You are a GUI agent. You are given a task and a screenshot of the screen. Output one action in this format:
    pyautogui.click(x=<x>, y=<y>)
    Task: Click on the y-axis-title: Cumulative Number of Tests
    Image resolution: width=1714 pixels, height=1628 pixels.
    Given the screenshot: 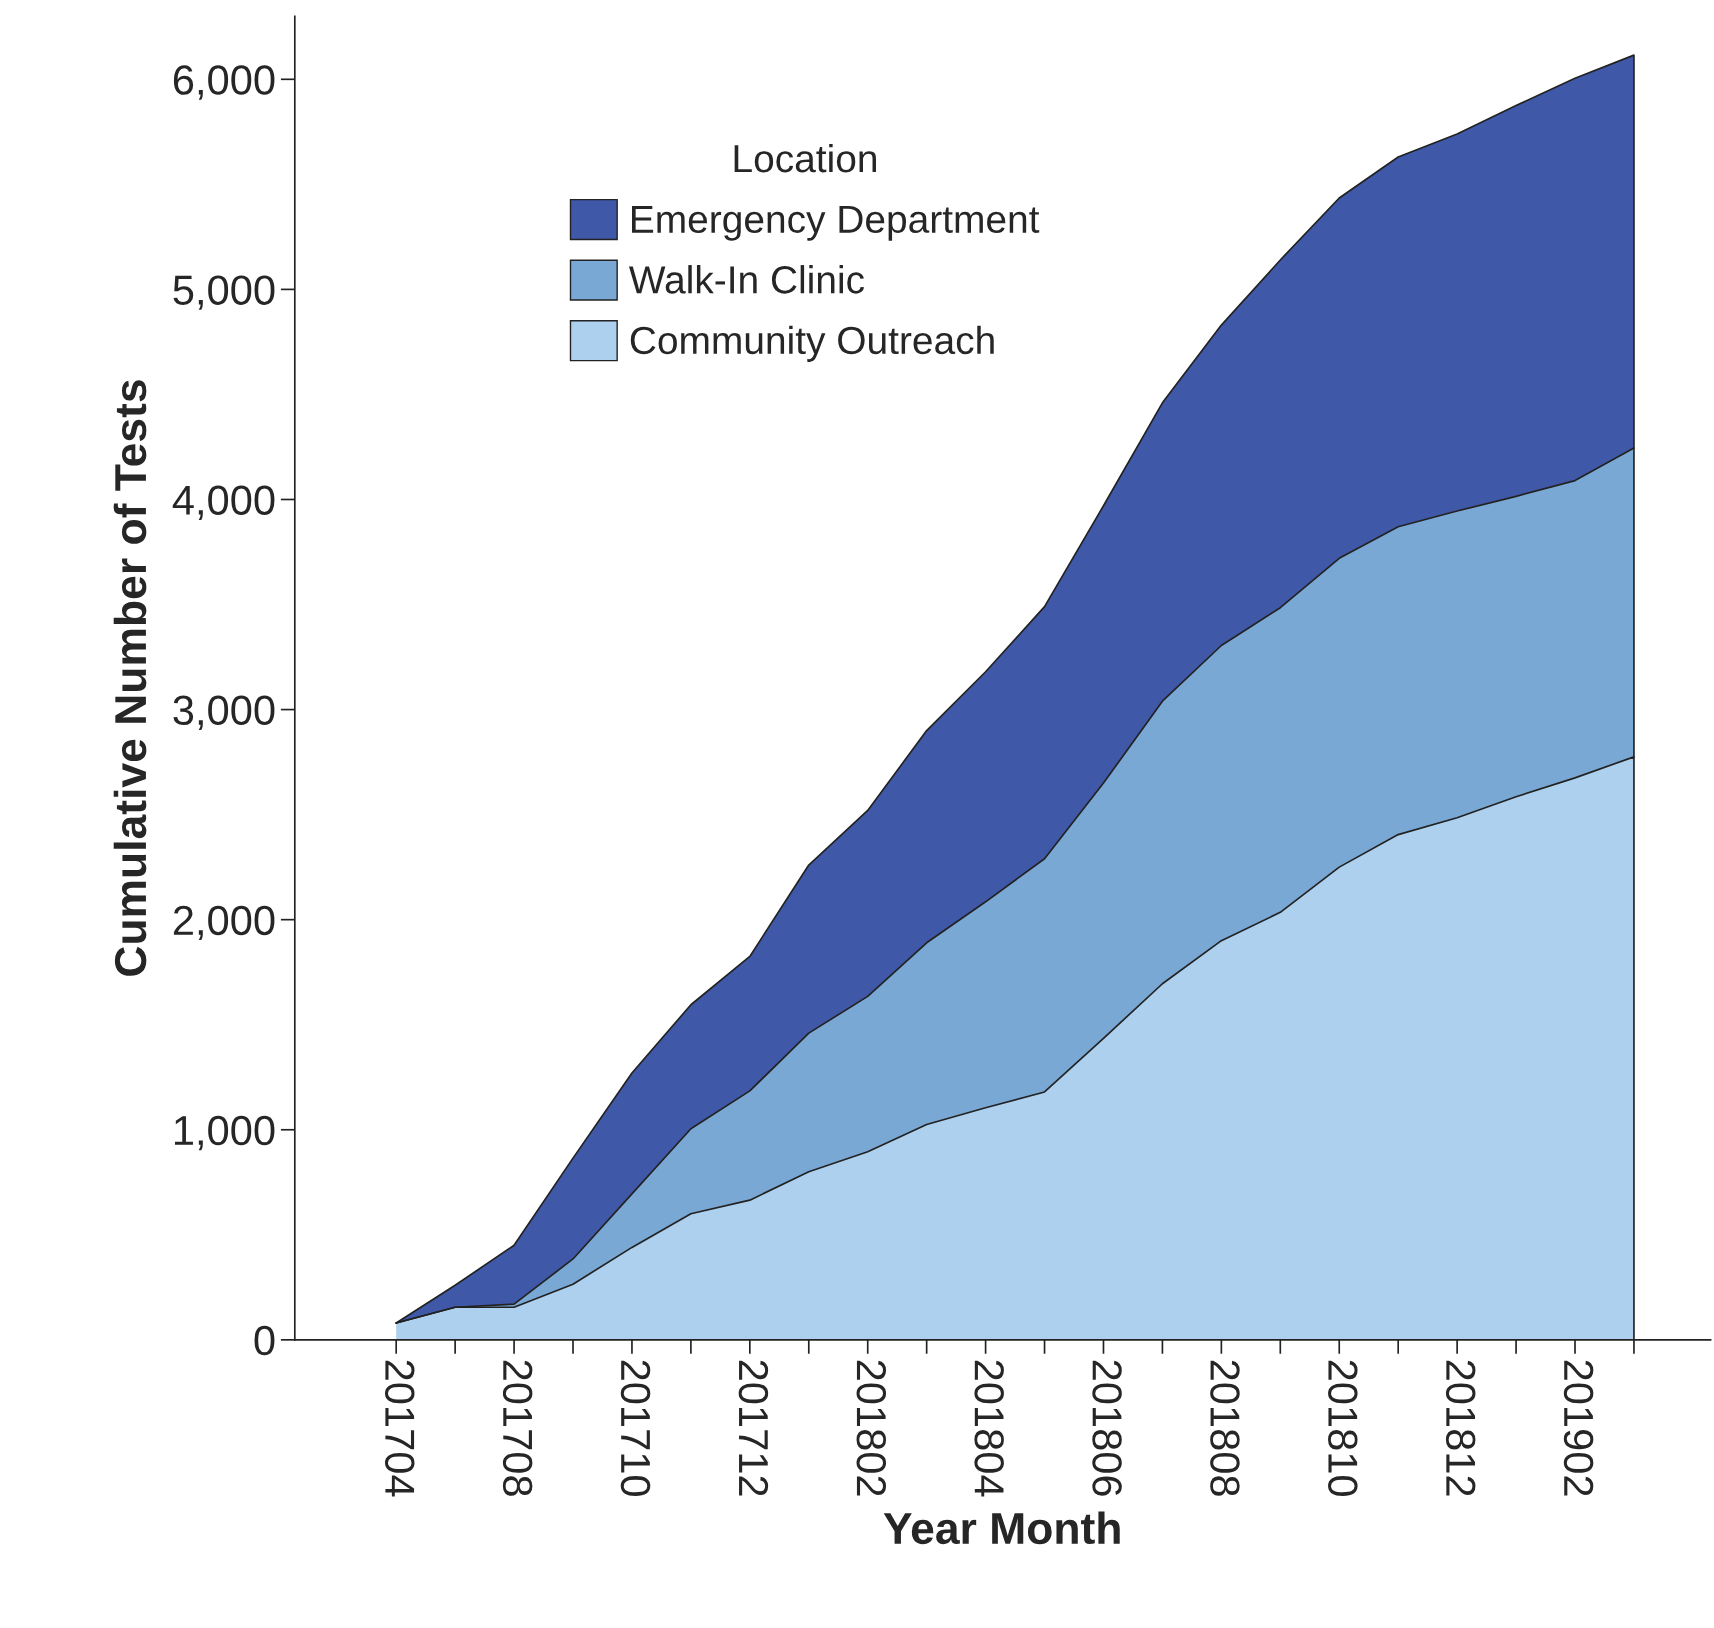 What is the action you would take?
    pyautogui.click(x=130, y=678)
    